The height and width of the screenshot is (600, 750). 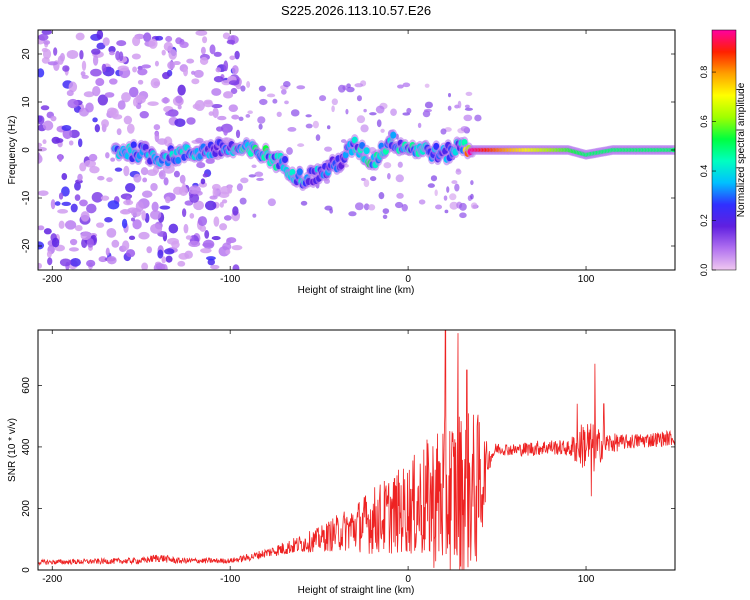 I want to click on colorbar-tick-label: 0.8, so click(x=704, y=72).